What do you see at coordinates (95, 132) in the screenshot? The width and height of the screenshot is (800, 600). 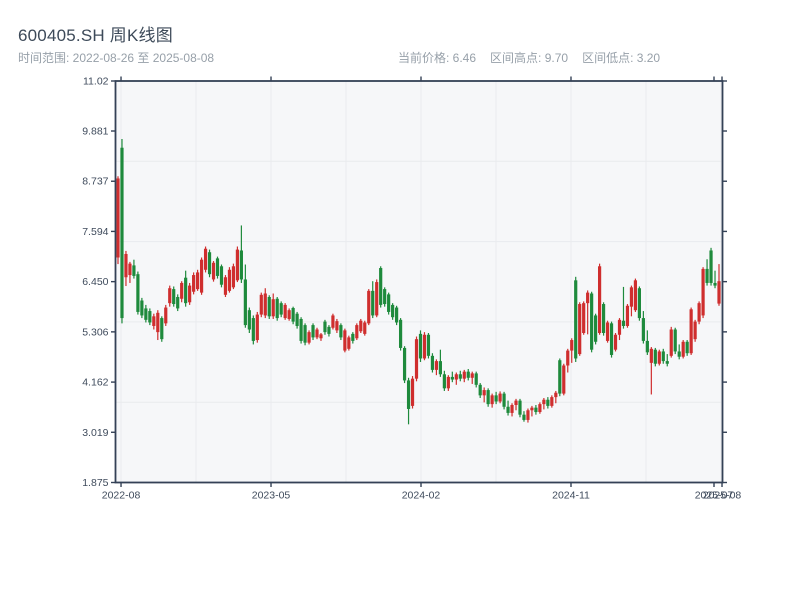 I see `y-tick-label: 9.881` at bounding box center [95, 132].